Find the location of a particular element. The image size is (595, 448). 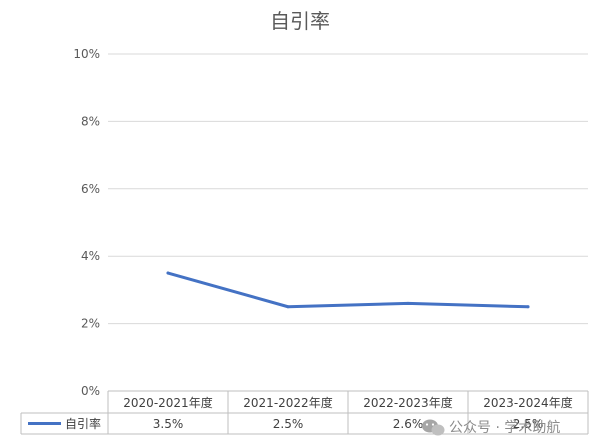

data-value-cell: 2.6% is located at coordinates (408, 424).